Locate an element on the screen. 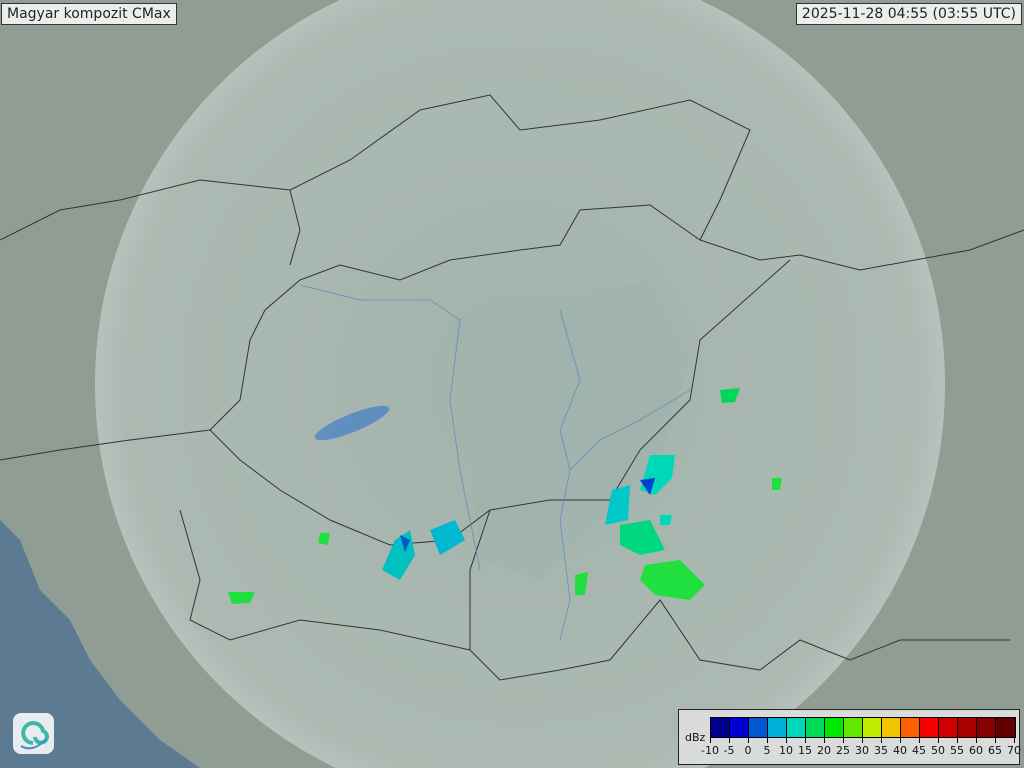 This screenshot has width=1024, height=768. legend-tick-label: 20 is located at coordinates (824, 750).